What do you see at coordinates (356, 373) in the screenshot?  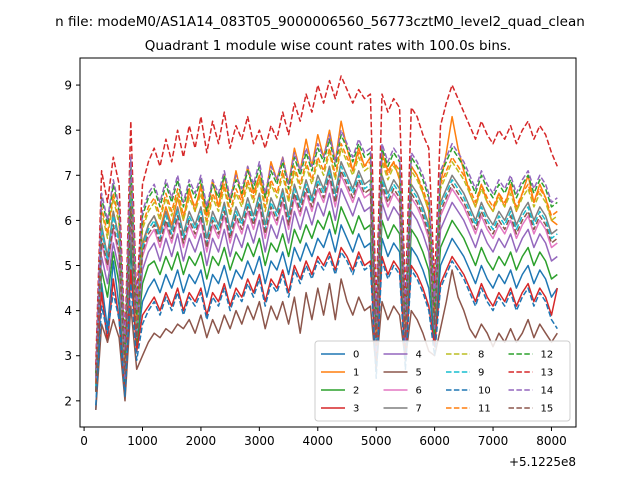 I see `legend-label-1: 1` at bounding box center [356, 373].